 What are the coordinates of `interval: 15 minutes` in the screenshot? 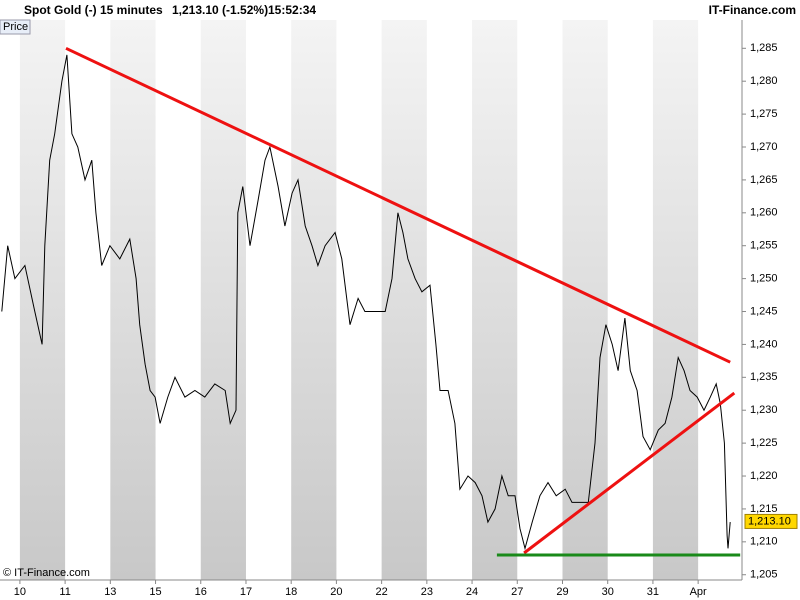 It's located at (131, 10).